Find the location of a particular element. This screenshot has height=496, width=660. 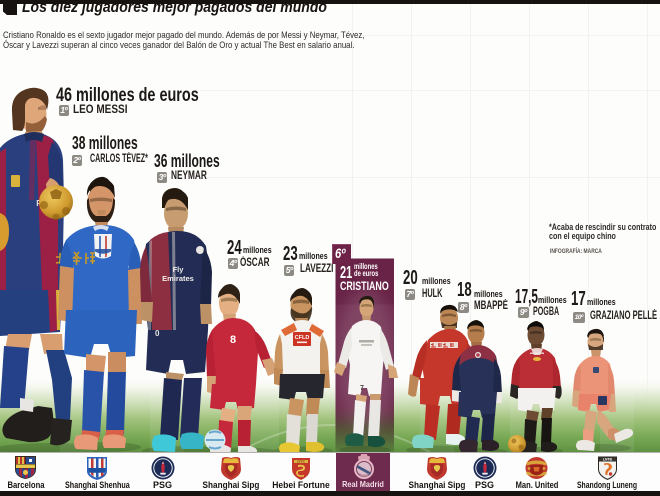

svg-text: CFLD is located at coordinates (302, 338).